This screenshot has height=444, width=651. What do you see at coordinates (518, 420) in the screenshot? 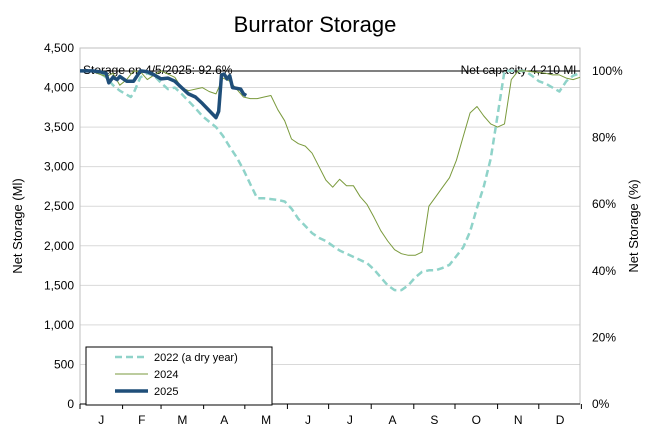
I see `x-tick-label: N` at bounding box center [518, 420].